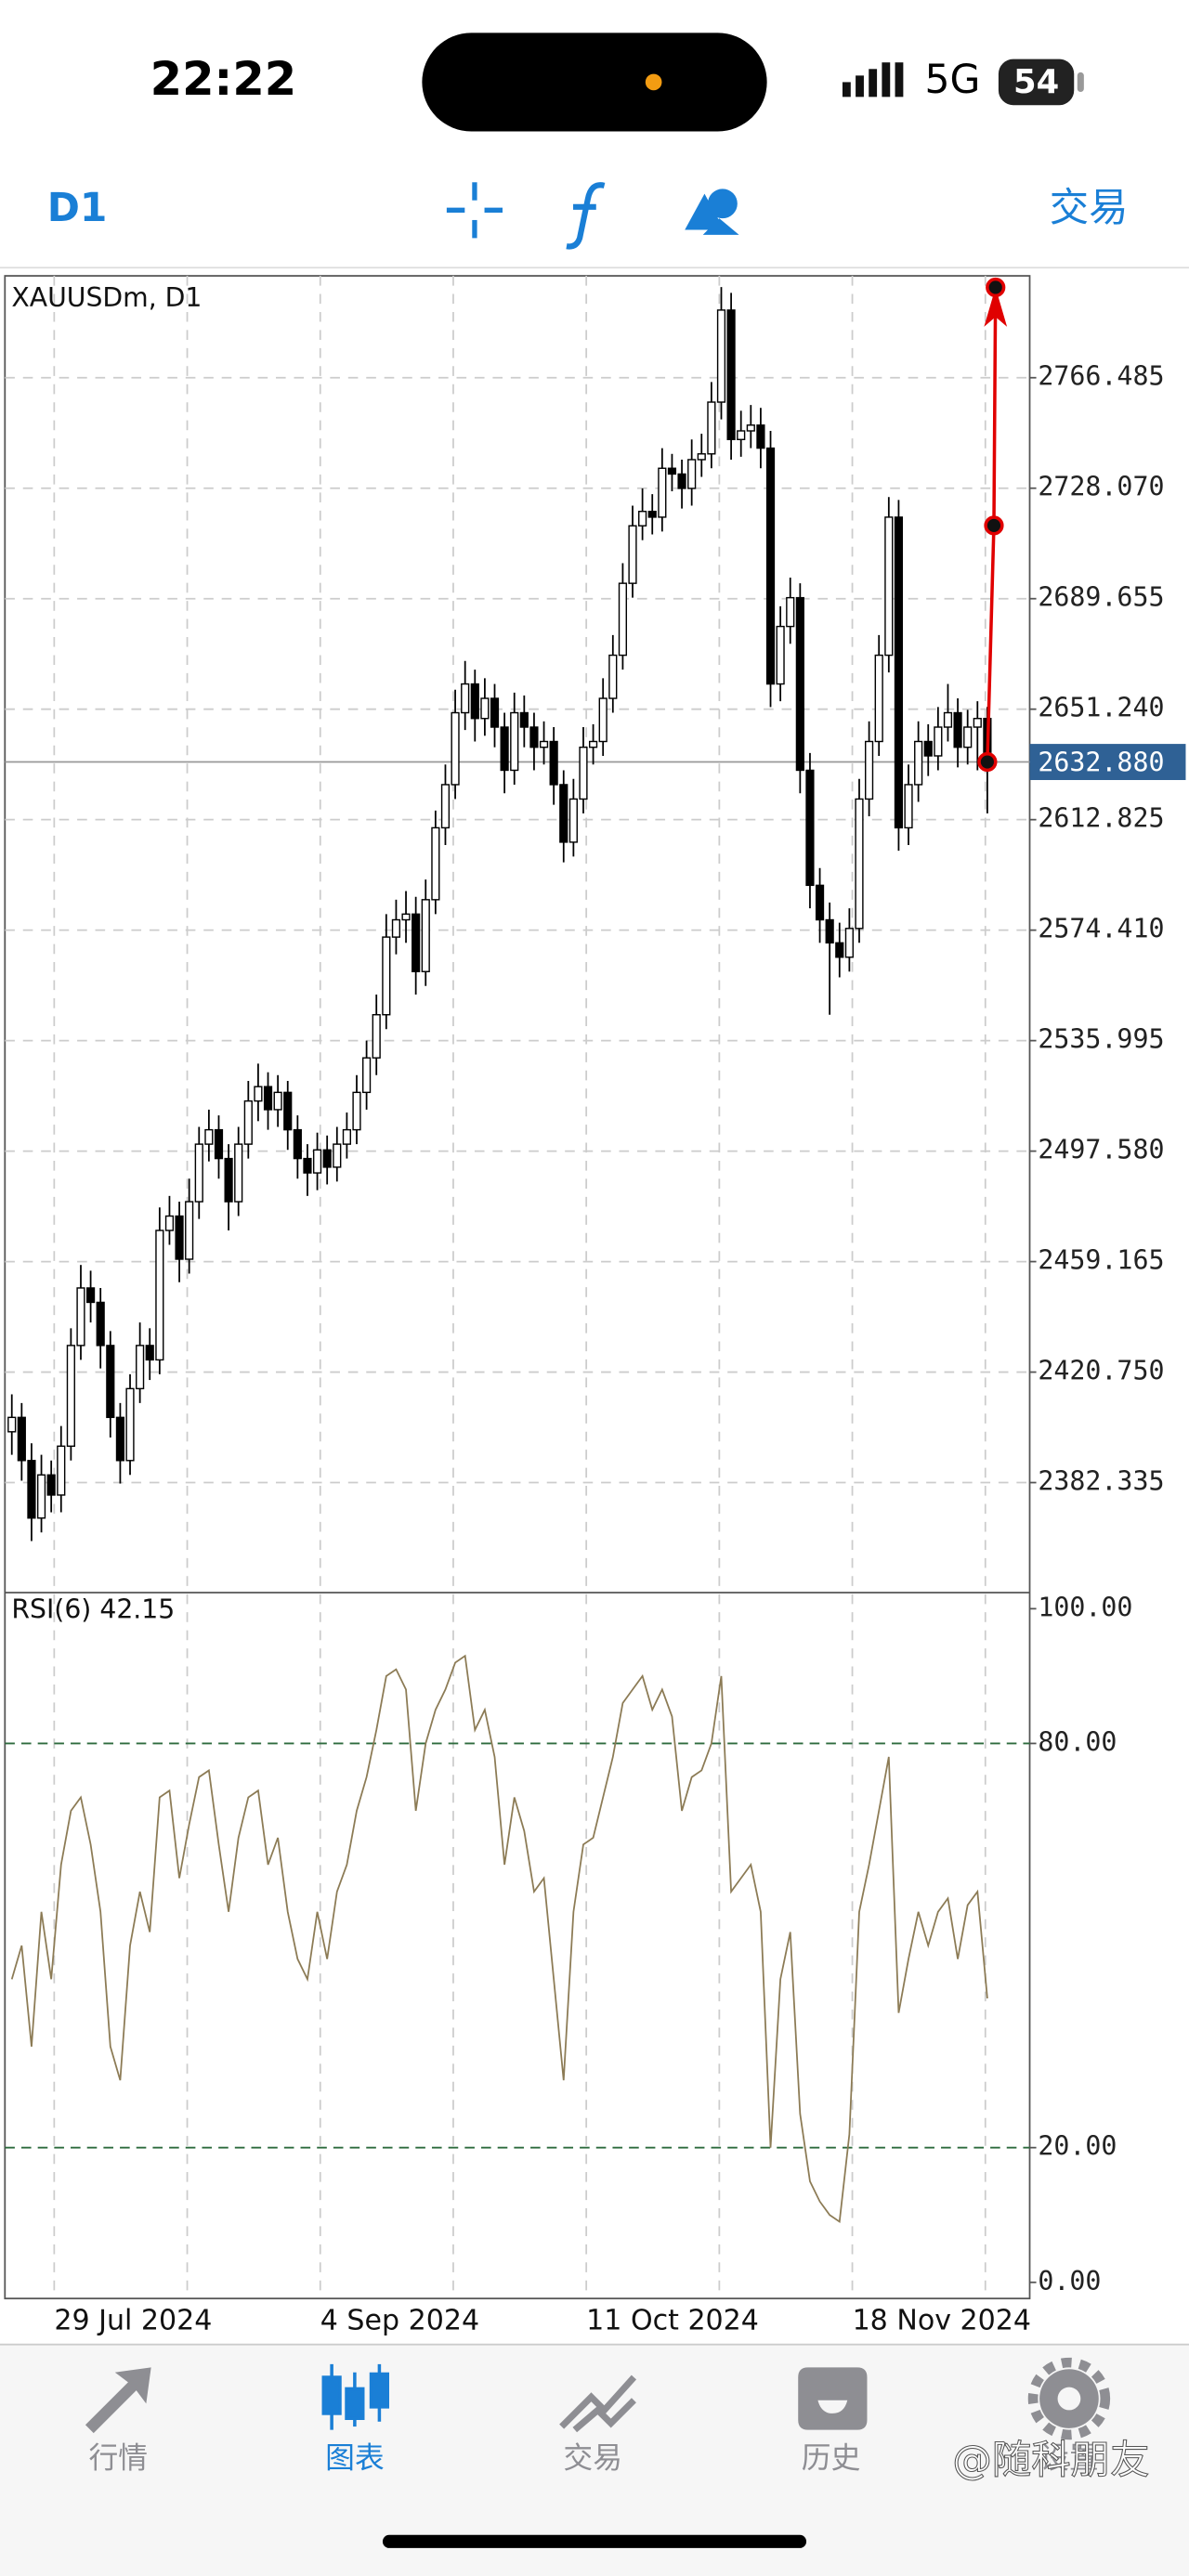 The height and width of the screenshot is (2576, 1189). Describe the element at coordinates (355, 2457) in the screenshot. I see `tab-label: 图表` at that location.